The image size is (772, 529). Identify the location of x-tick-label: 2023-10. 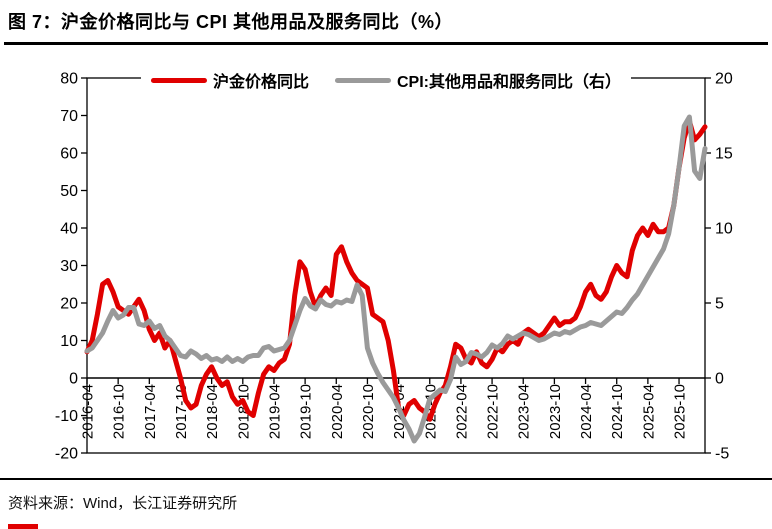
(555, 411).